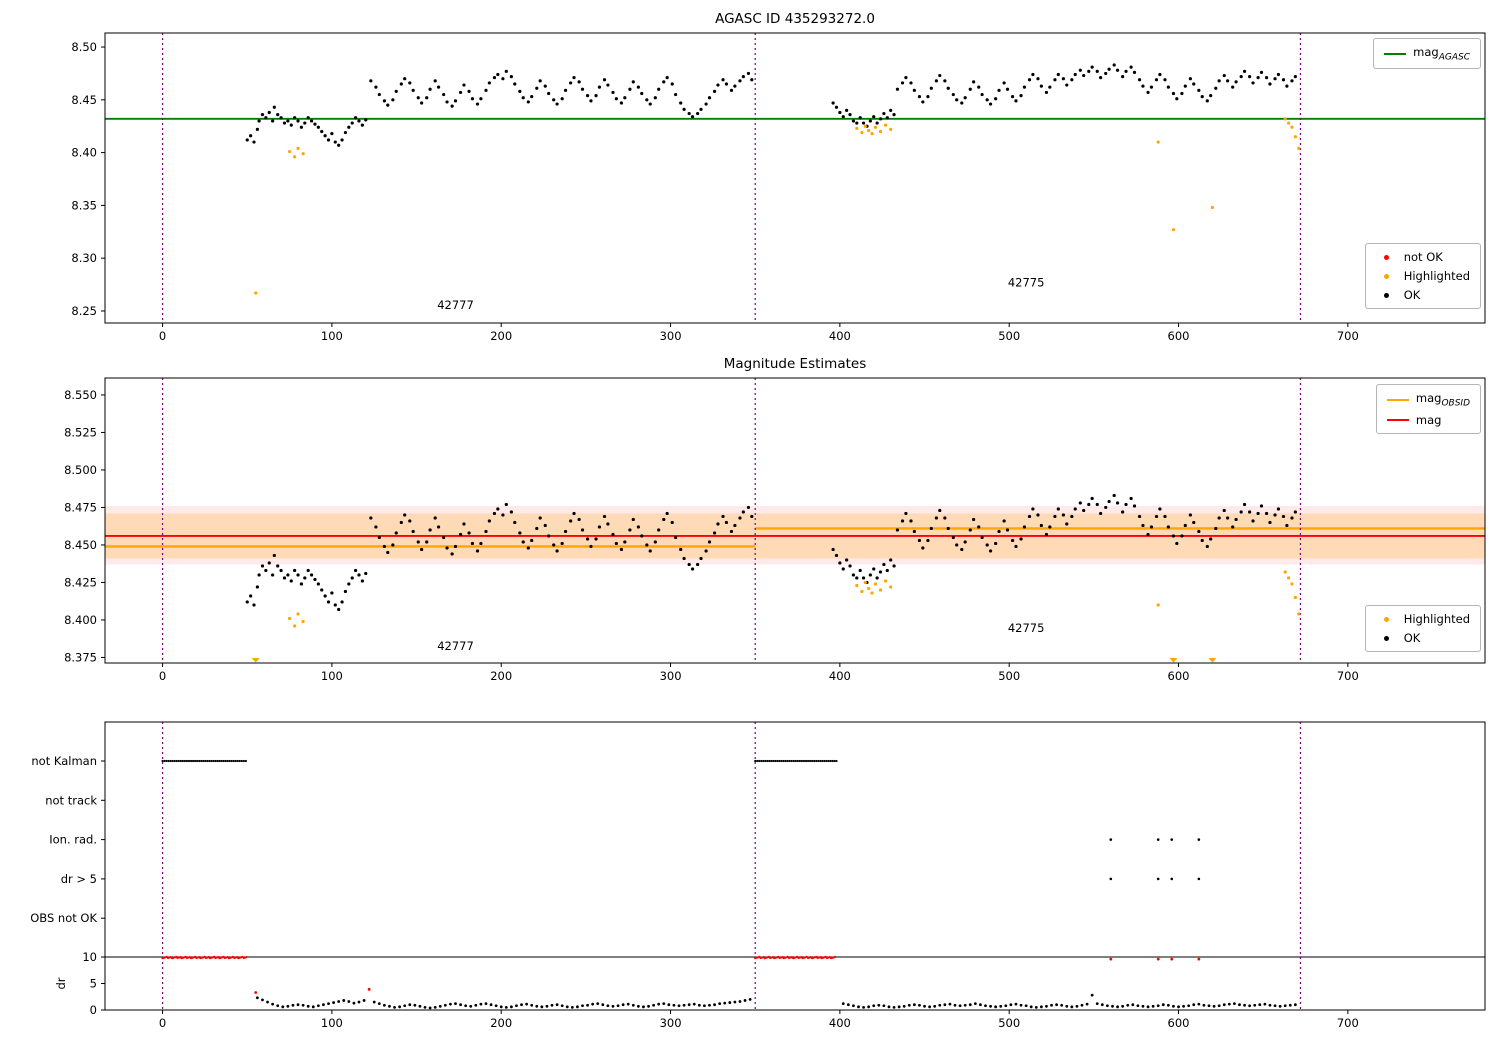 Image resolution: width=1500 pixels, height=1050 pixels. What do you see at coordinates (79, 879) in the screenshot?
I see `flag-row-label: dr > 5` at bounding box center [79, 879].